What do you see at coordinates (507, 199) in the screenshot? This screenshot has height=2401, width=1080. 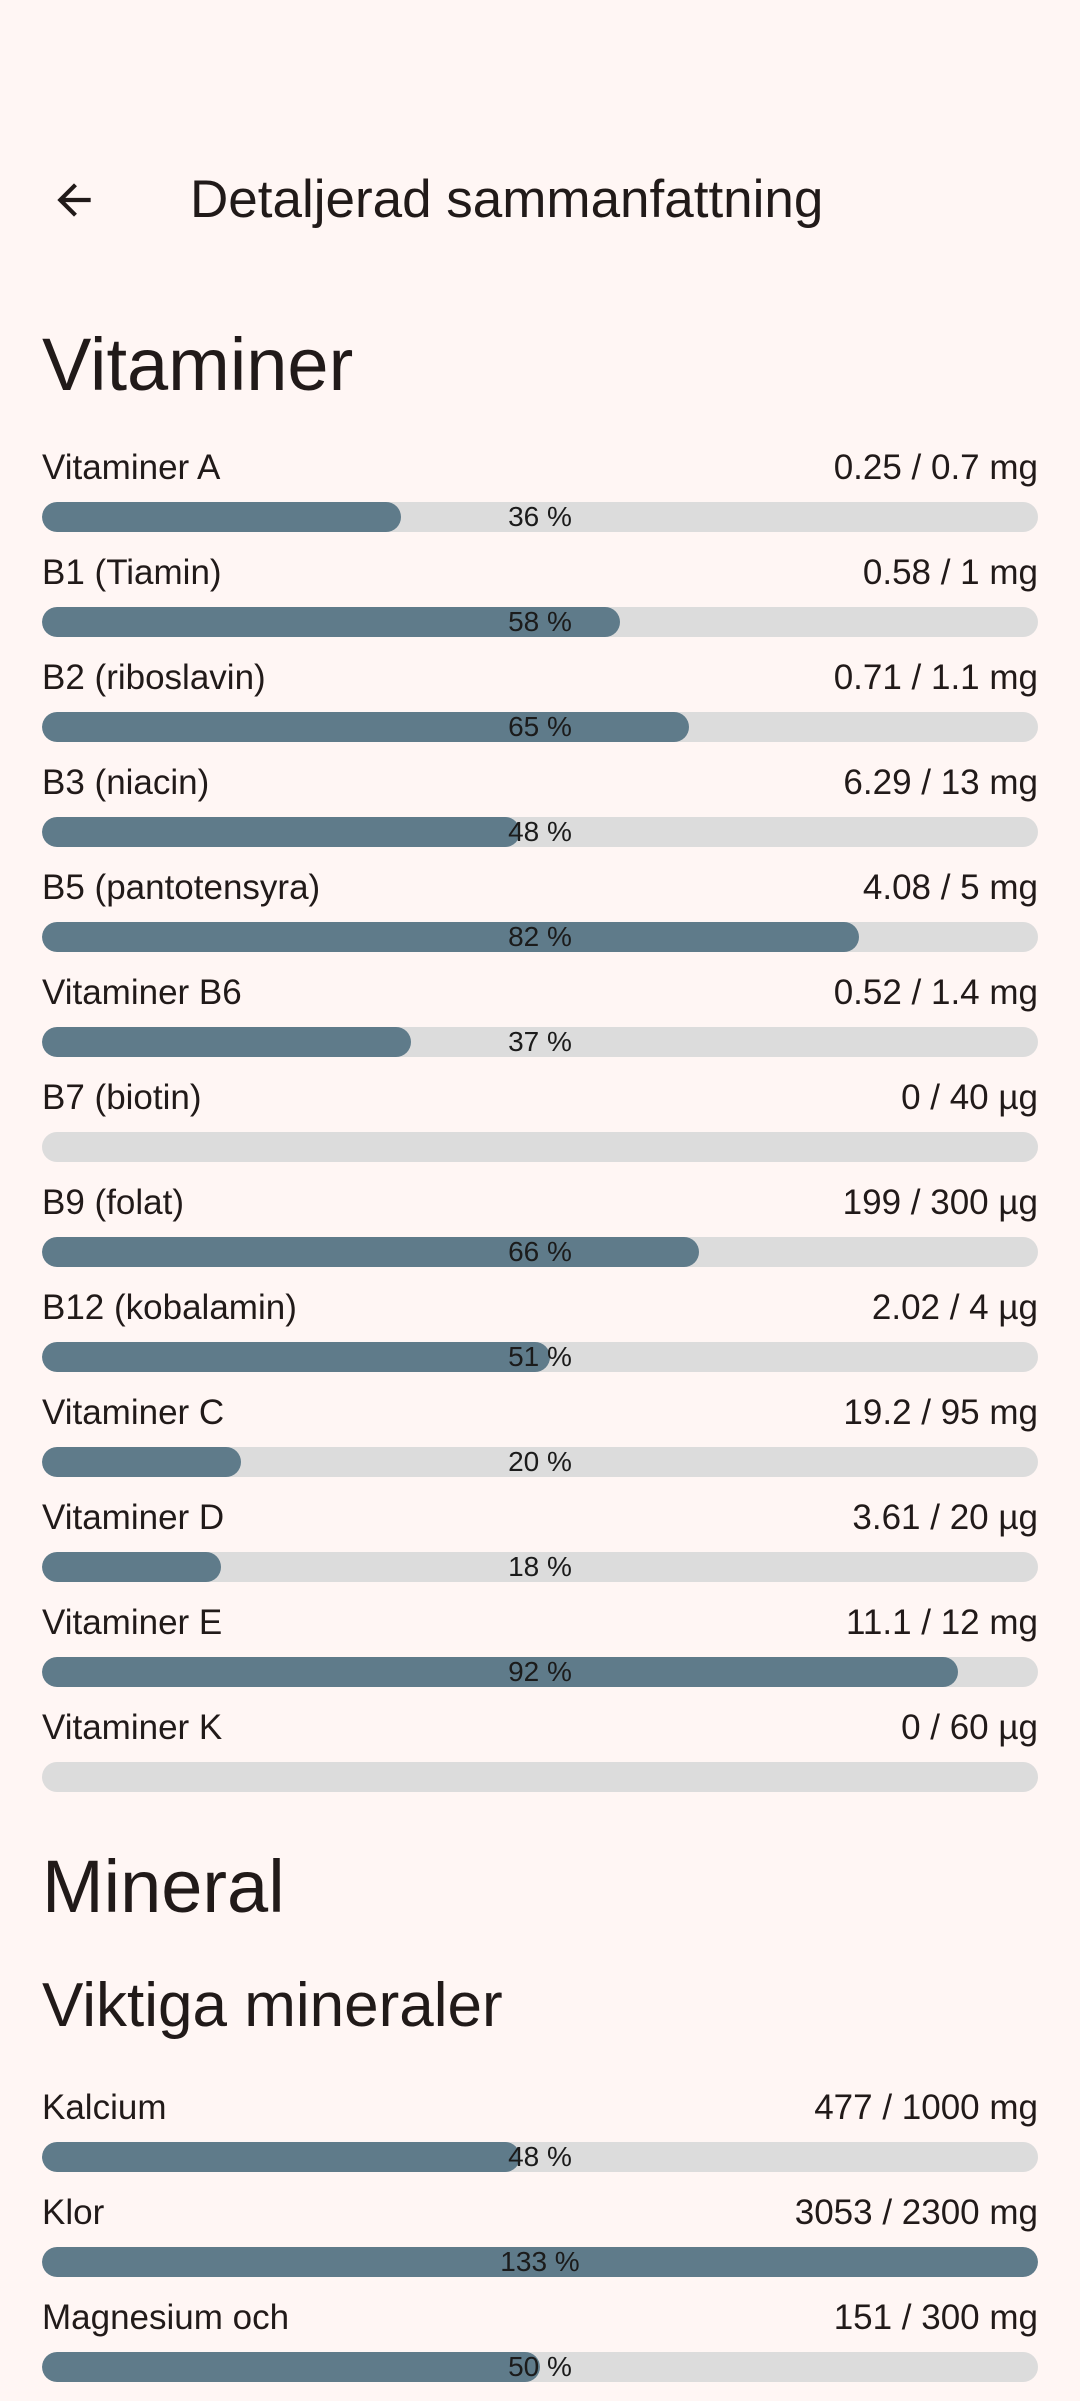 I see `page-title: Detaljerad sammanfattning` at bounding box center [507, 199].